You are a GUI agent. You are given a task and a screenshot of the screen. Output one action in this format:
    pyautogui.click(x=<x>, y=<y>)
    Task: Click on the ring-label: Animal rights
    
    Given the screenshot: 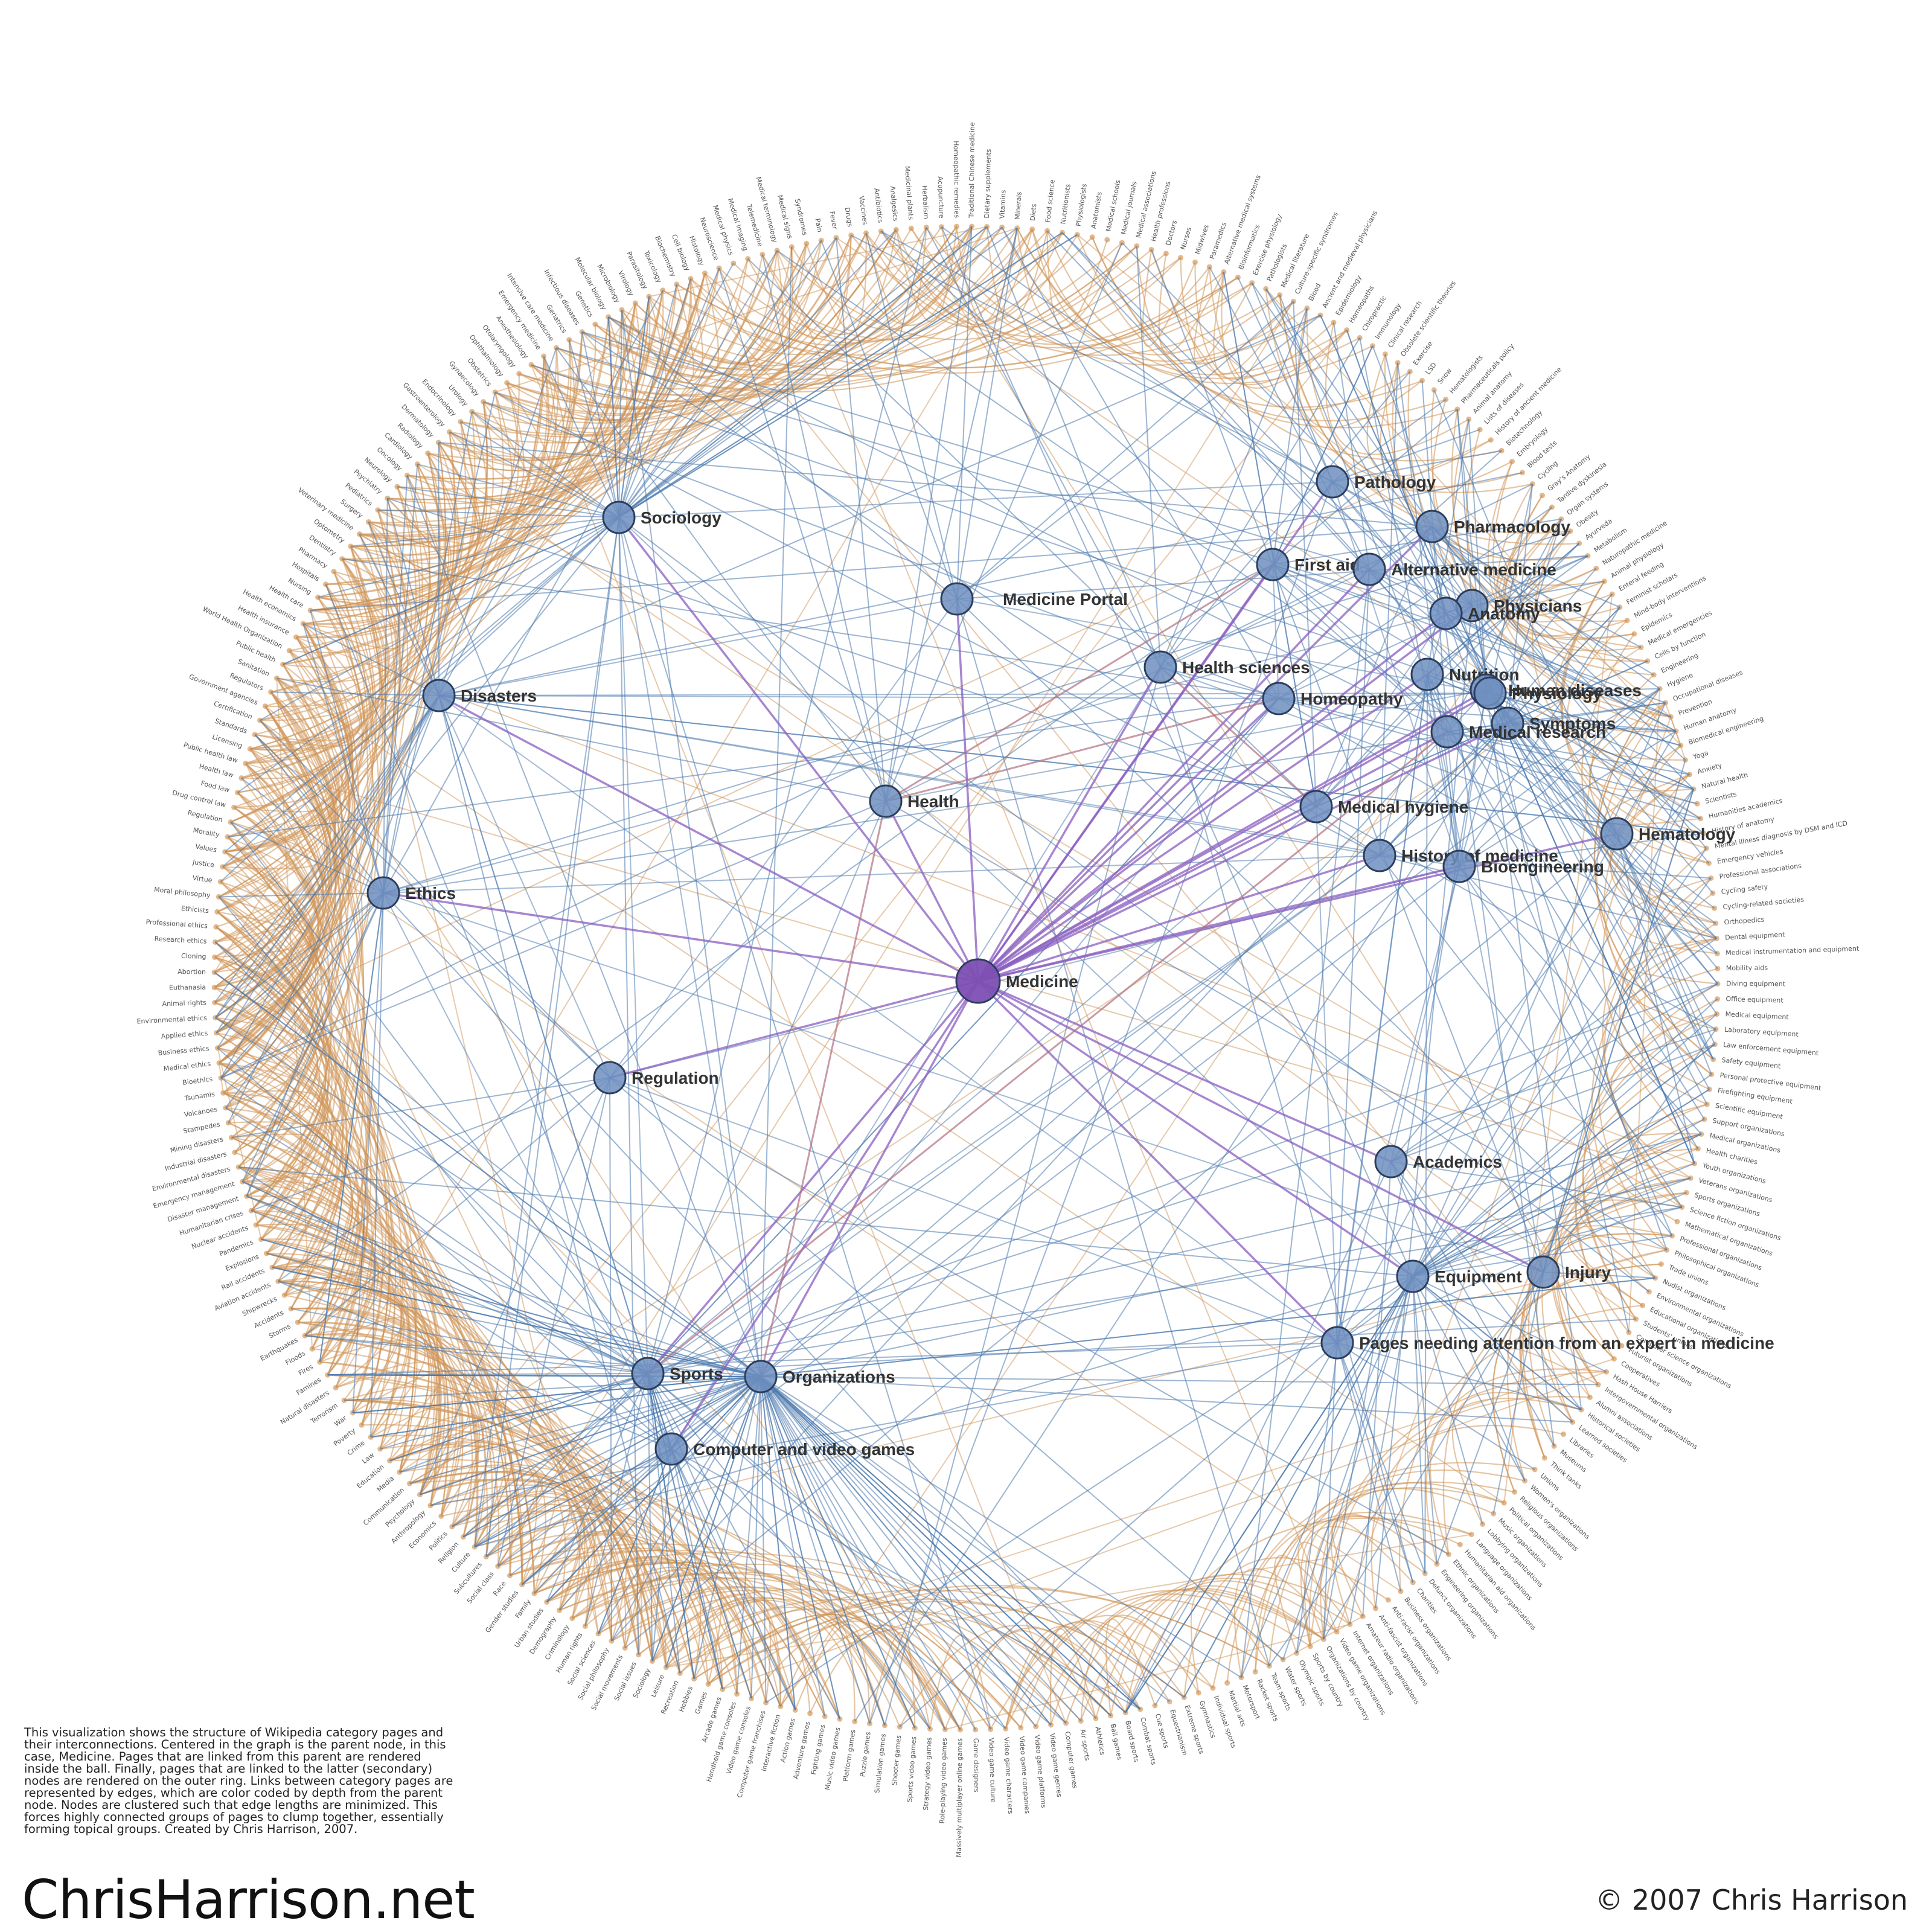 What is the action you would take?
    pyautogui.click(x=184, y=1004)
    